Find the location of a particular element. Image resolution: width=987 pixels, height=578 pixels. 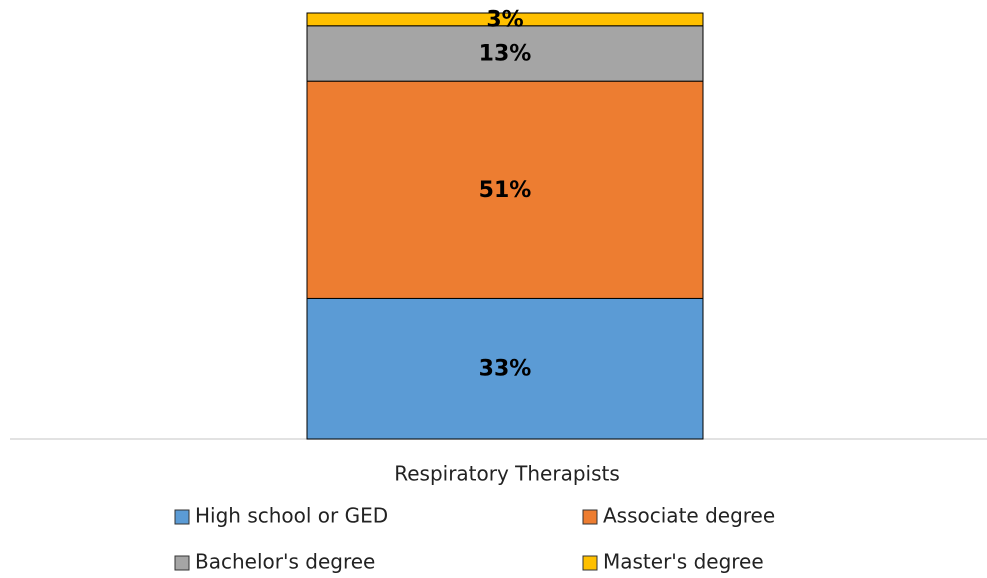

value-label: 13% is located at coordinates (505, 53).